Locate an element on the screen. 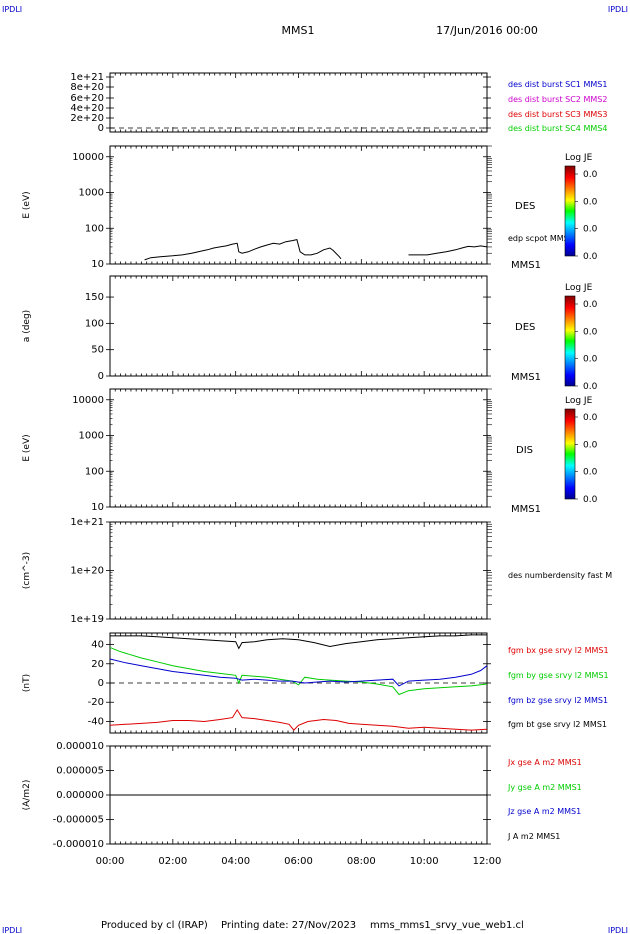 This screenshot has height=934, width=630. jz-label: Jz gse A m2 MMS1 is located at coordinates (544, 811).